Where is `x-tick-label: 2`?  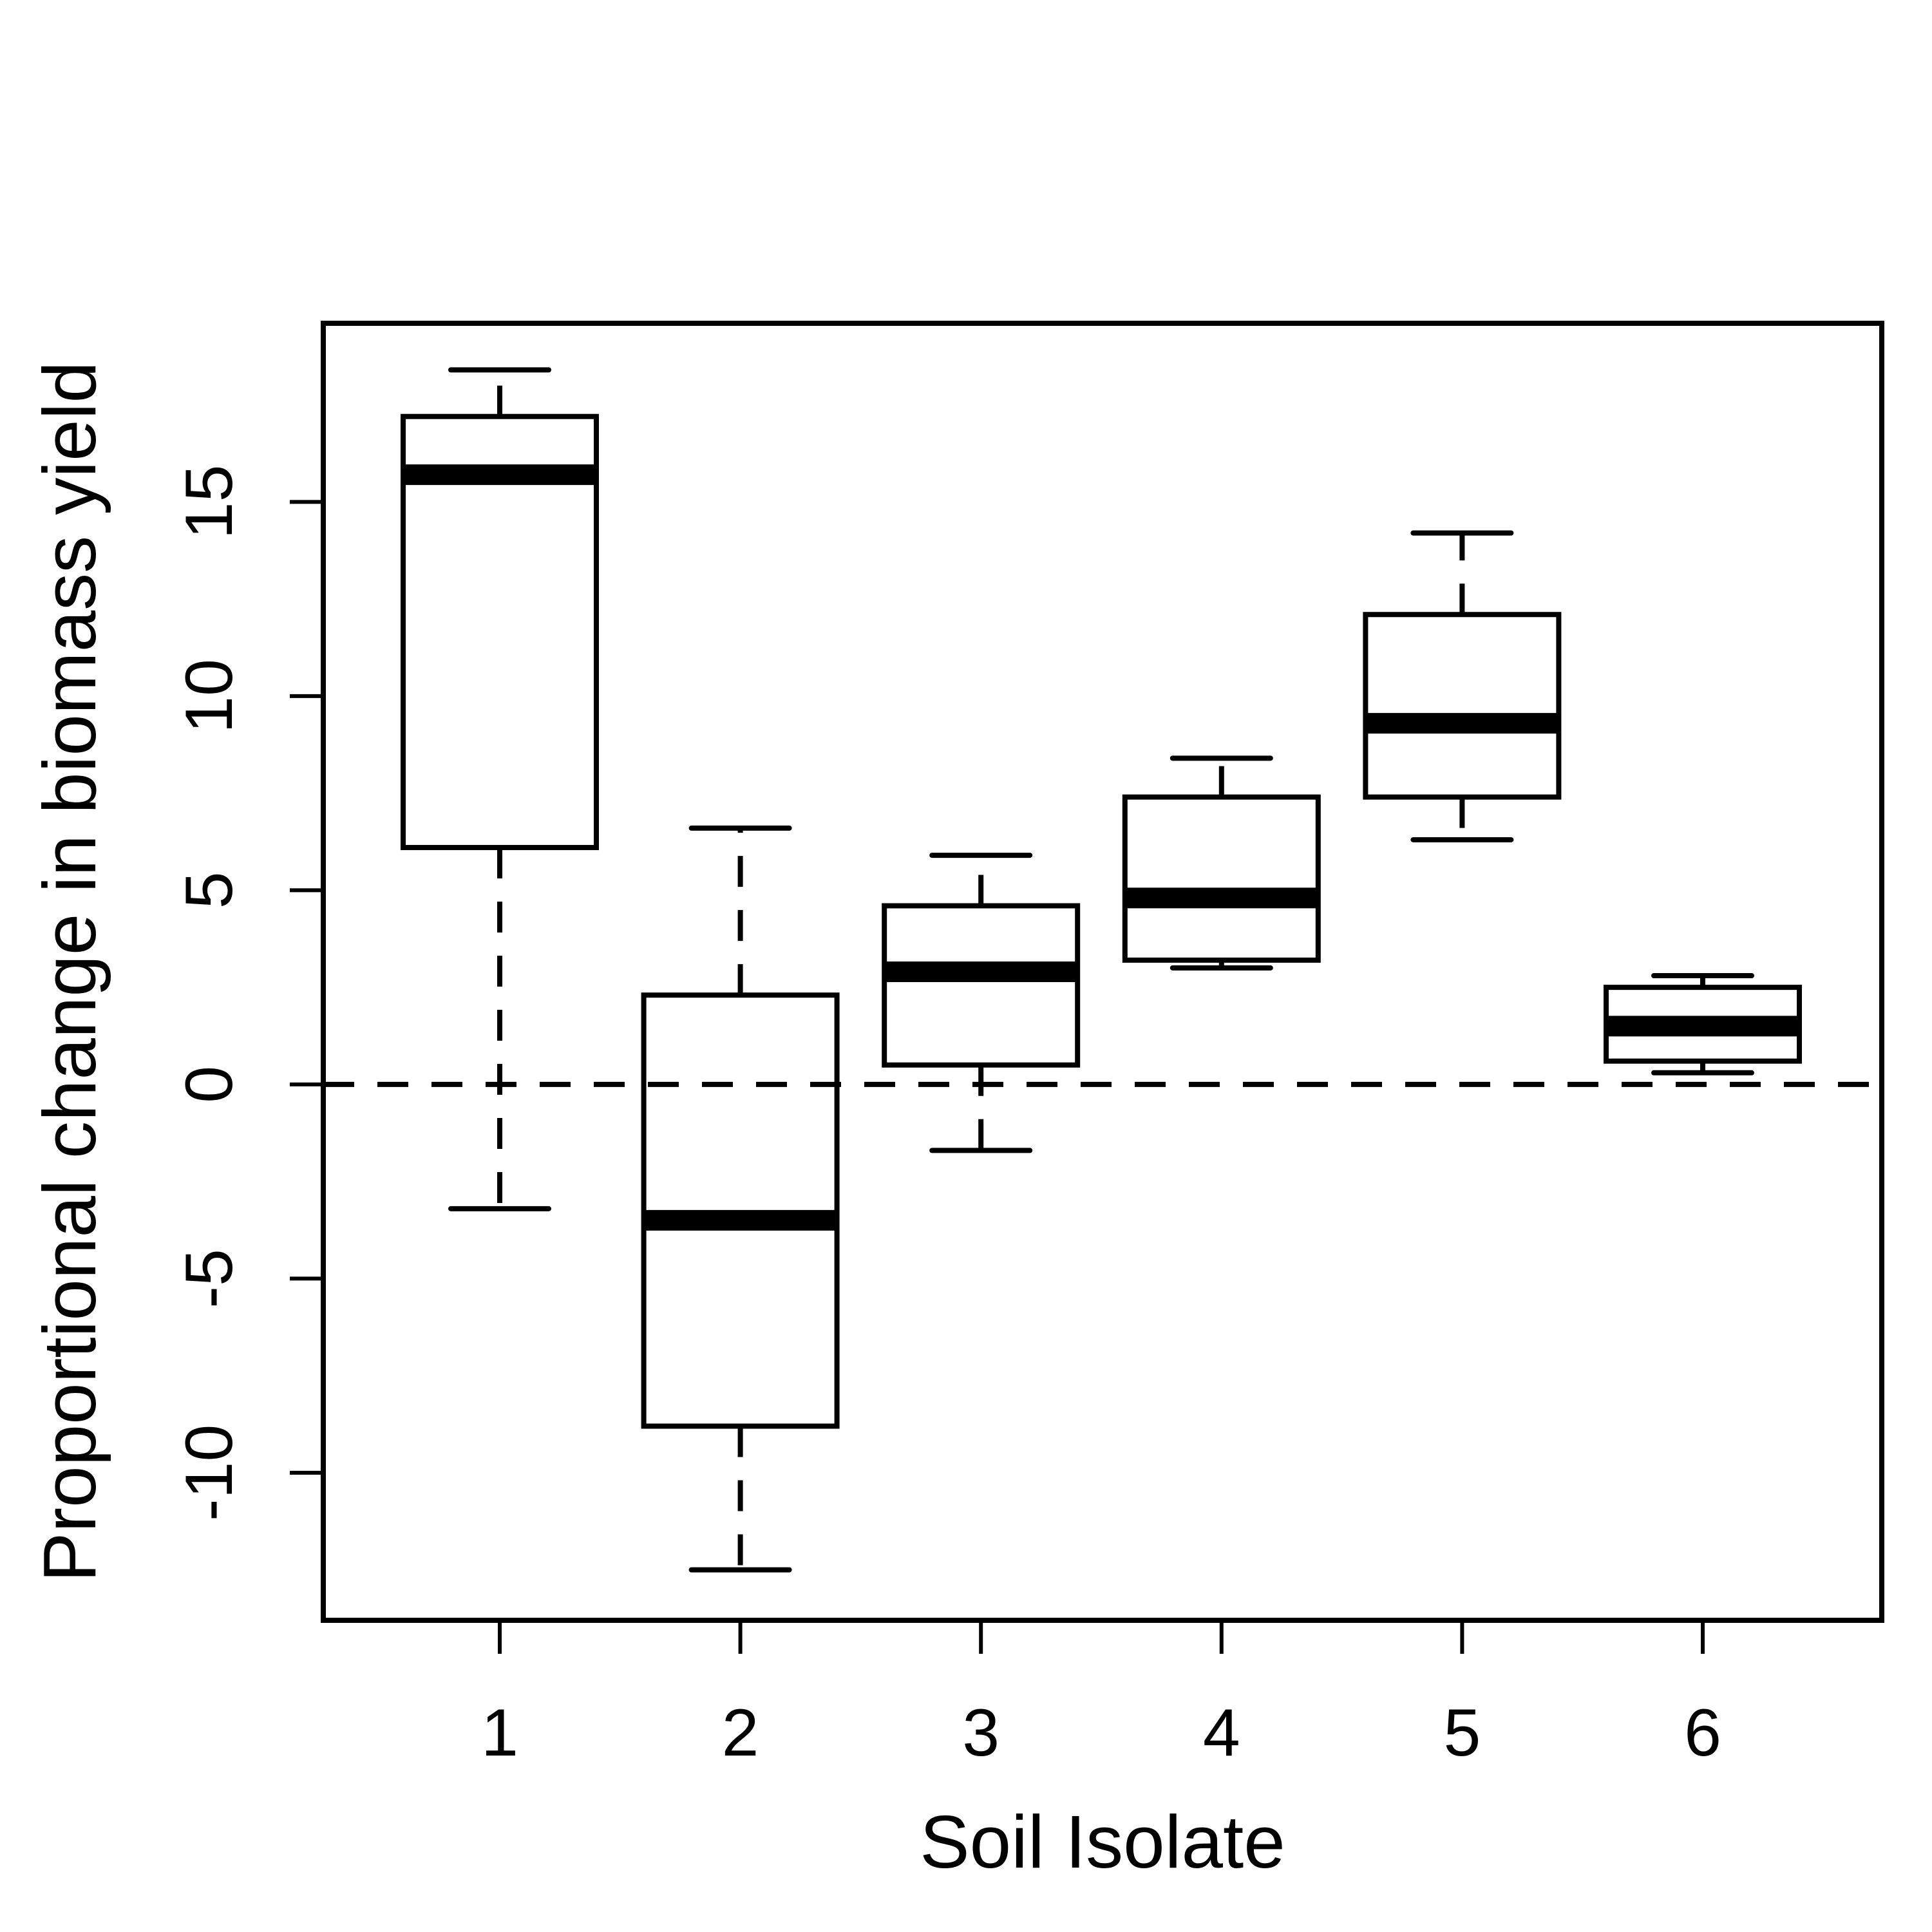
x-tick-label: 2 is located at coordinates (741, 1733).